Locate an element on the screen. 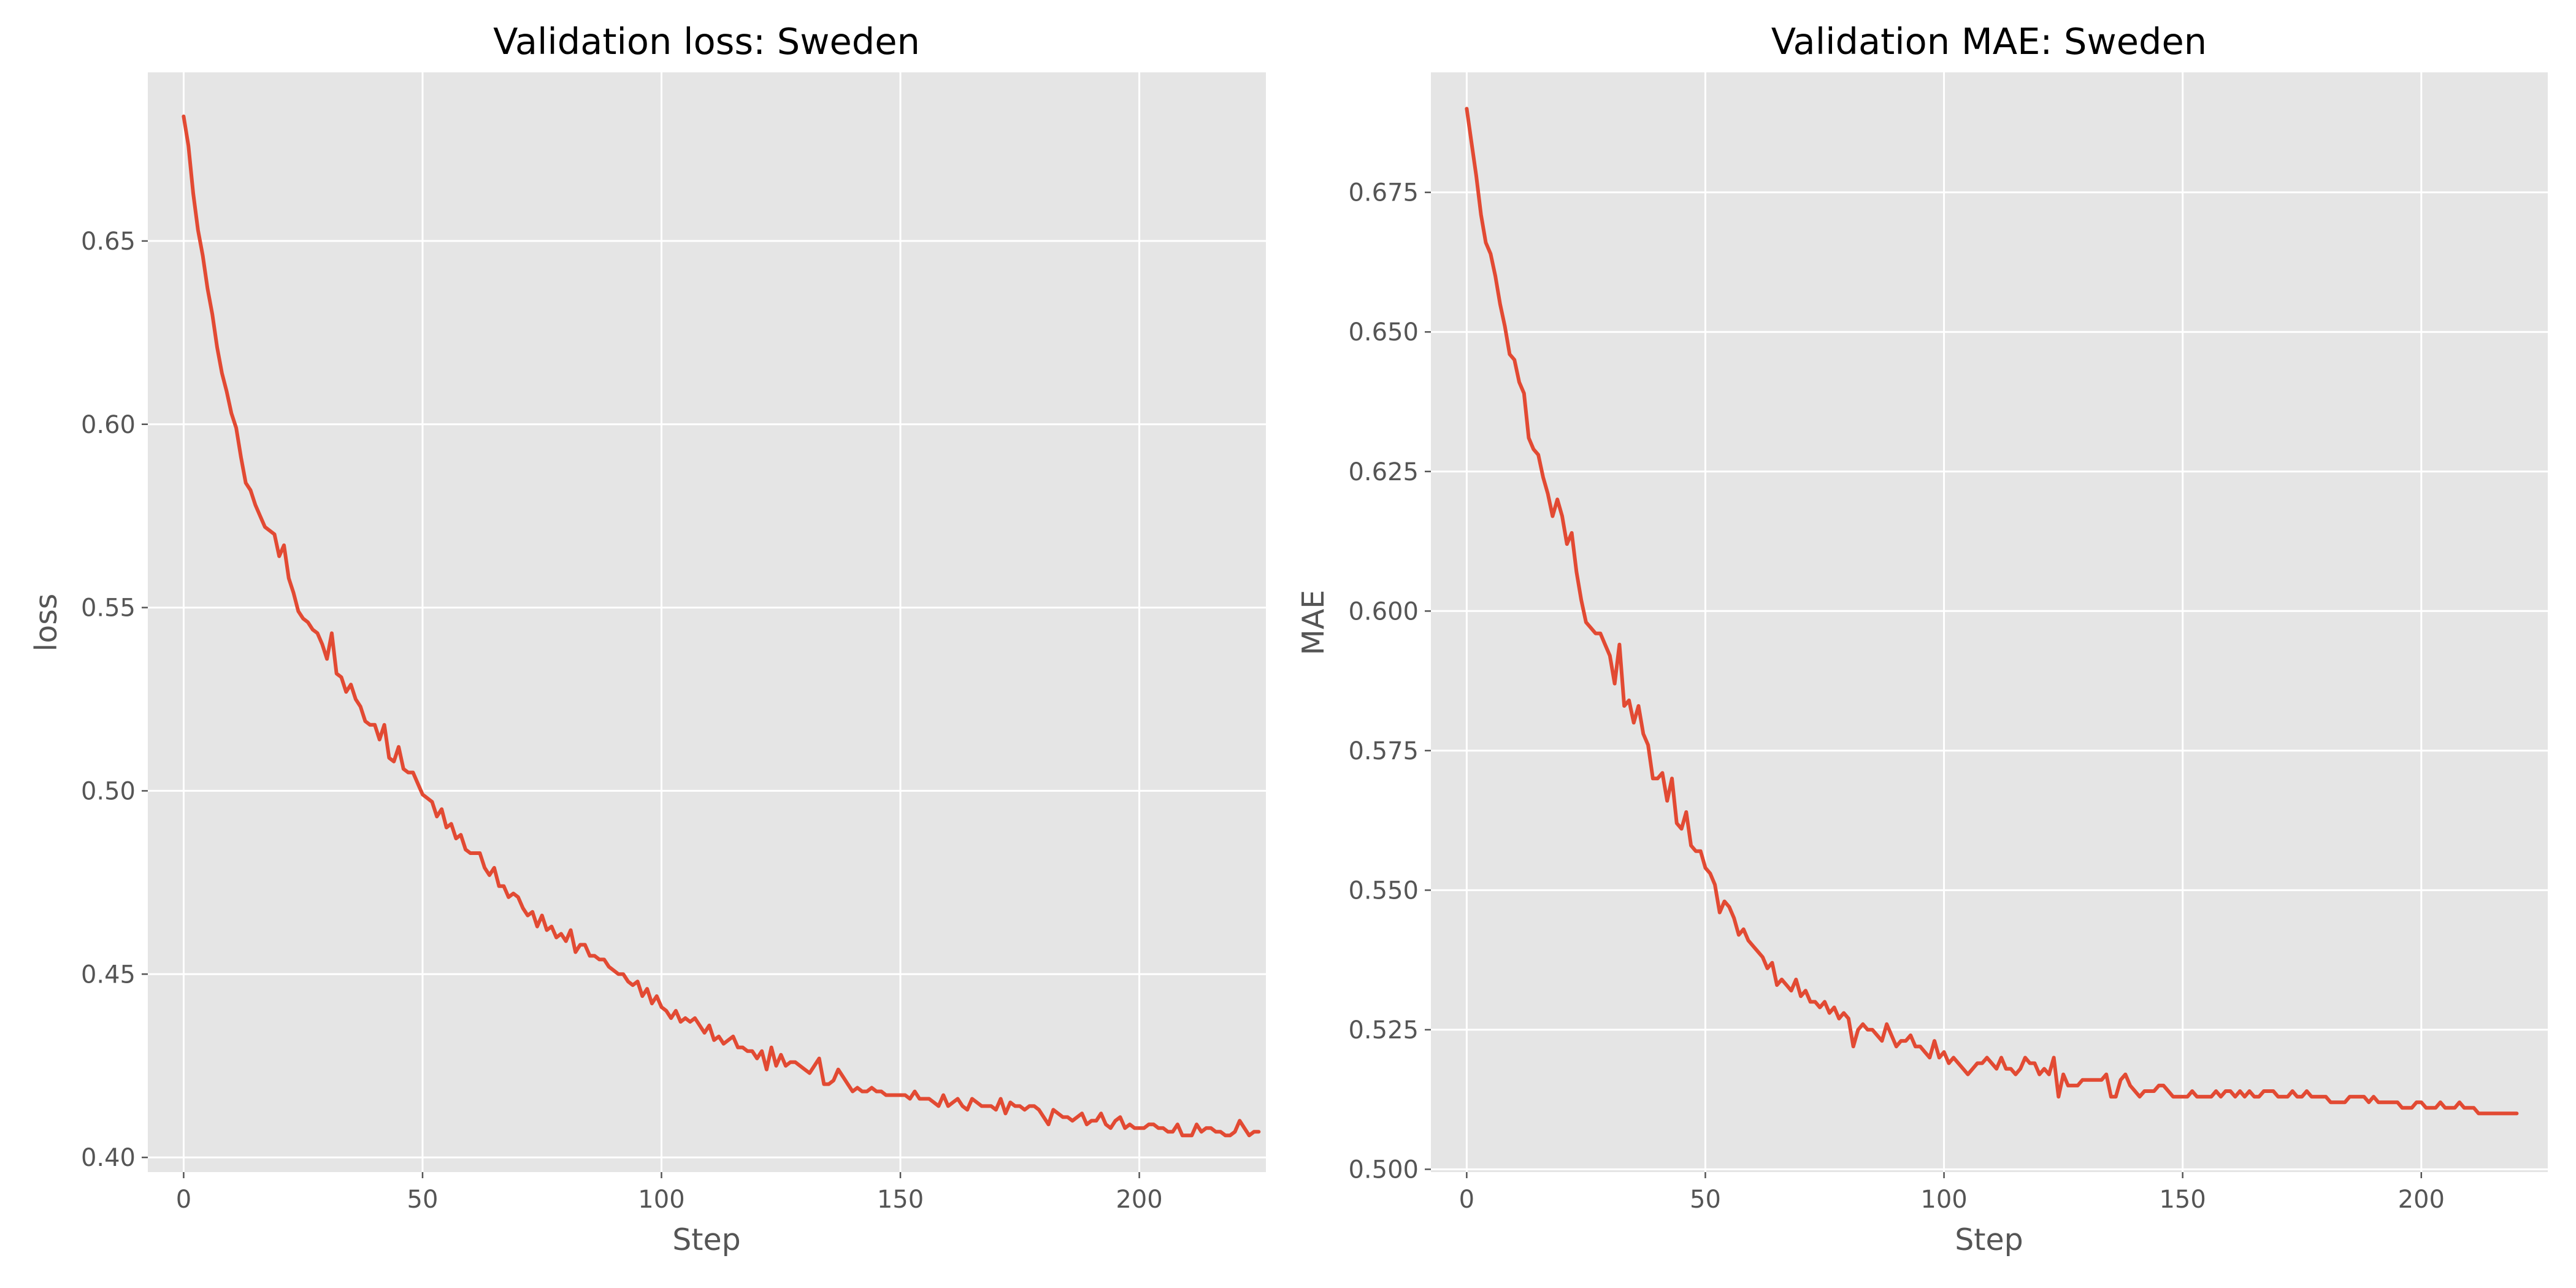  loss-x-axis-label: Step is located at coordinates (706, 1239).